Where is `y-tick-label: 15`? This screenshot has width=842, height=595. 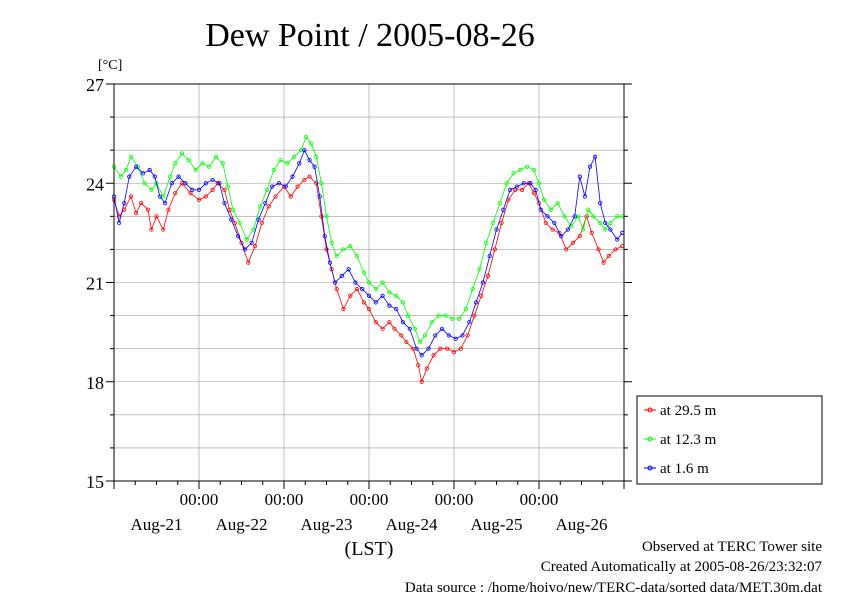 y-tick-label: 15 is located at coordinates (95, 482).